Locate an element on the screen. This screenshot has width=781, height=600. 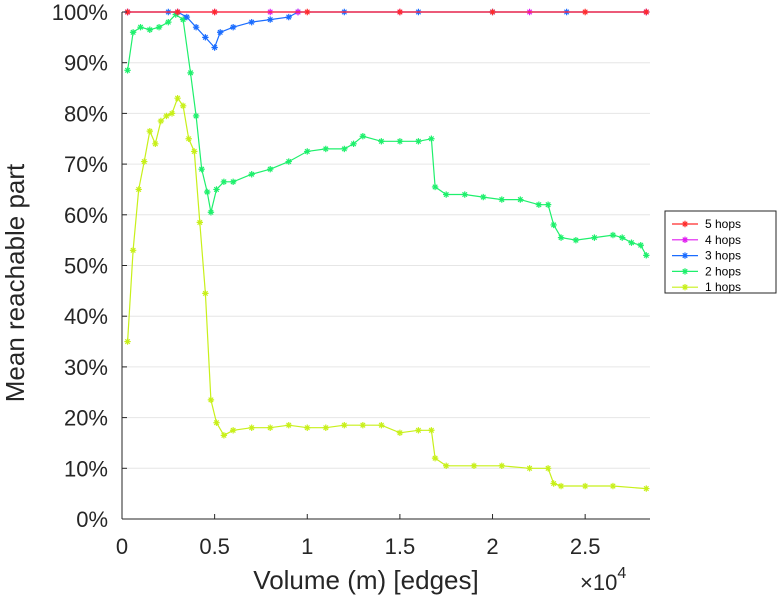
x-tick-label: 2.5 is located at coordinates (585, 546).